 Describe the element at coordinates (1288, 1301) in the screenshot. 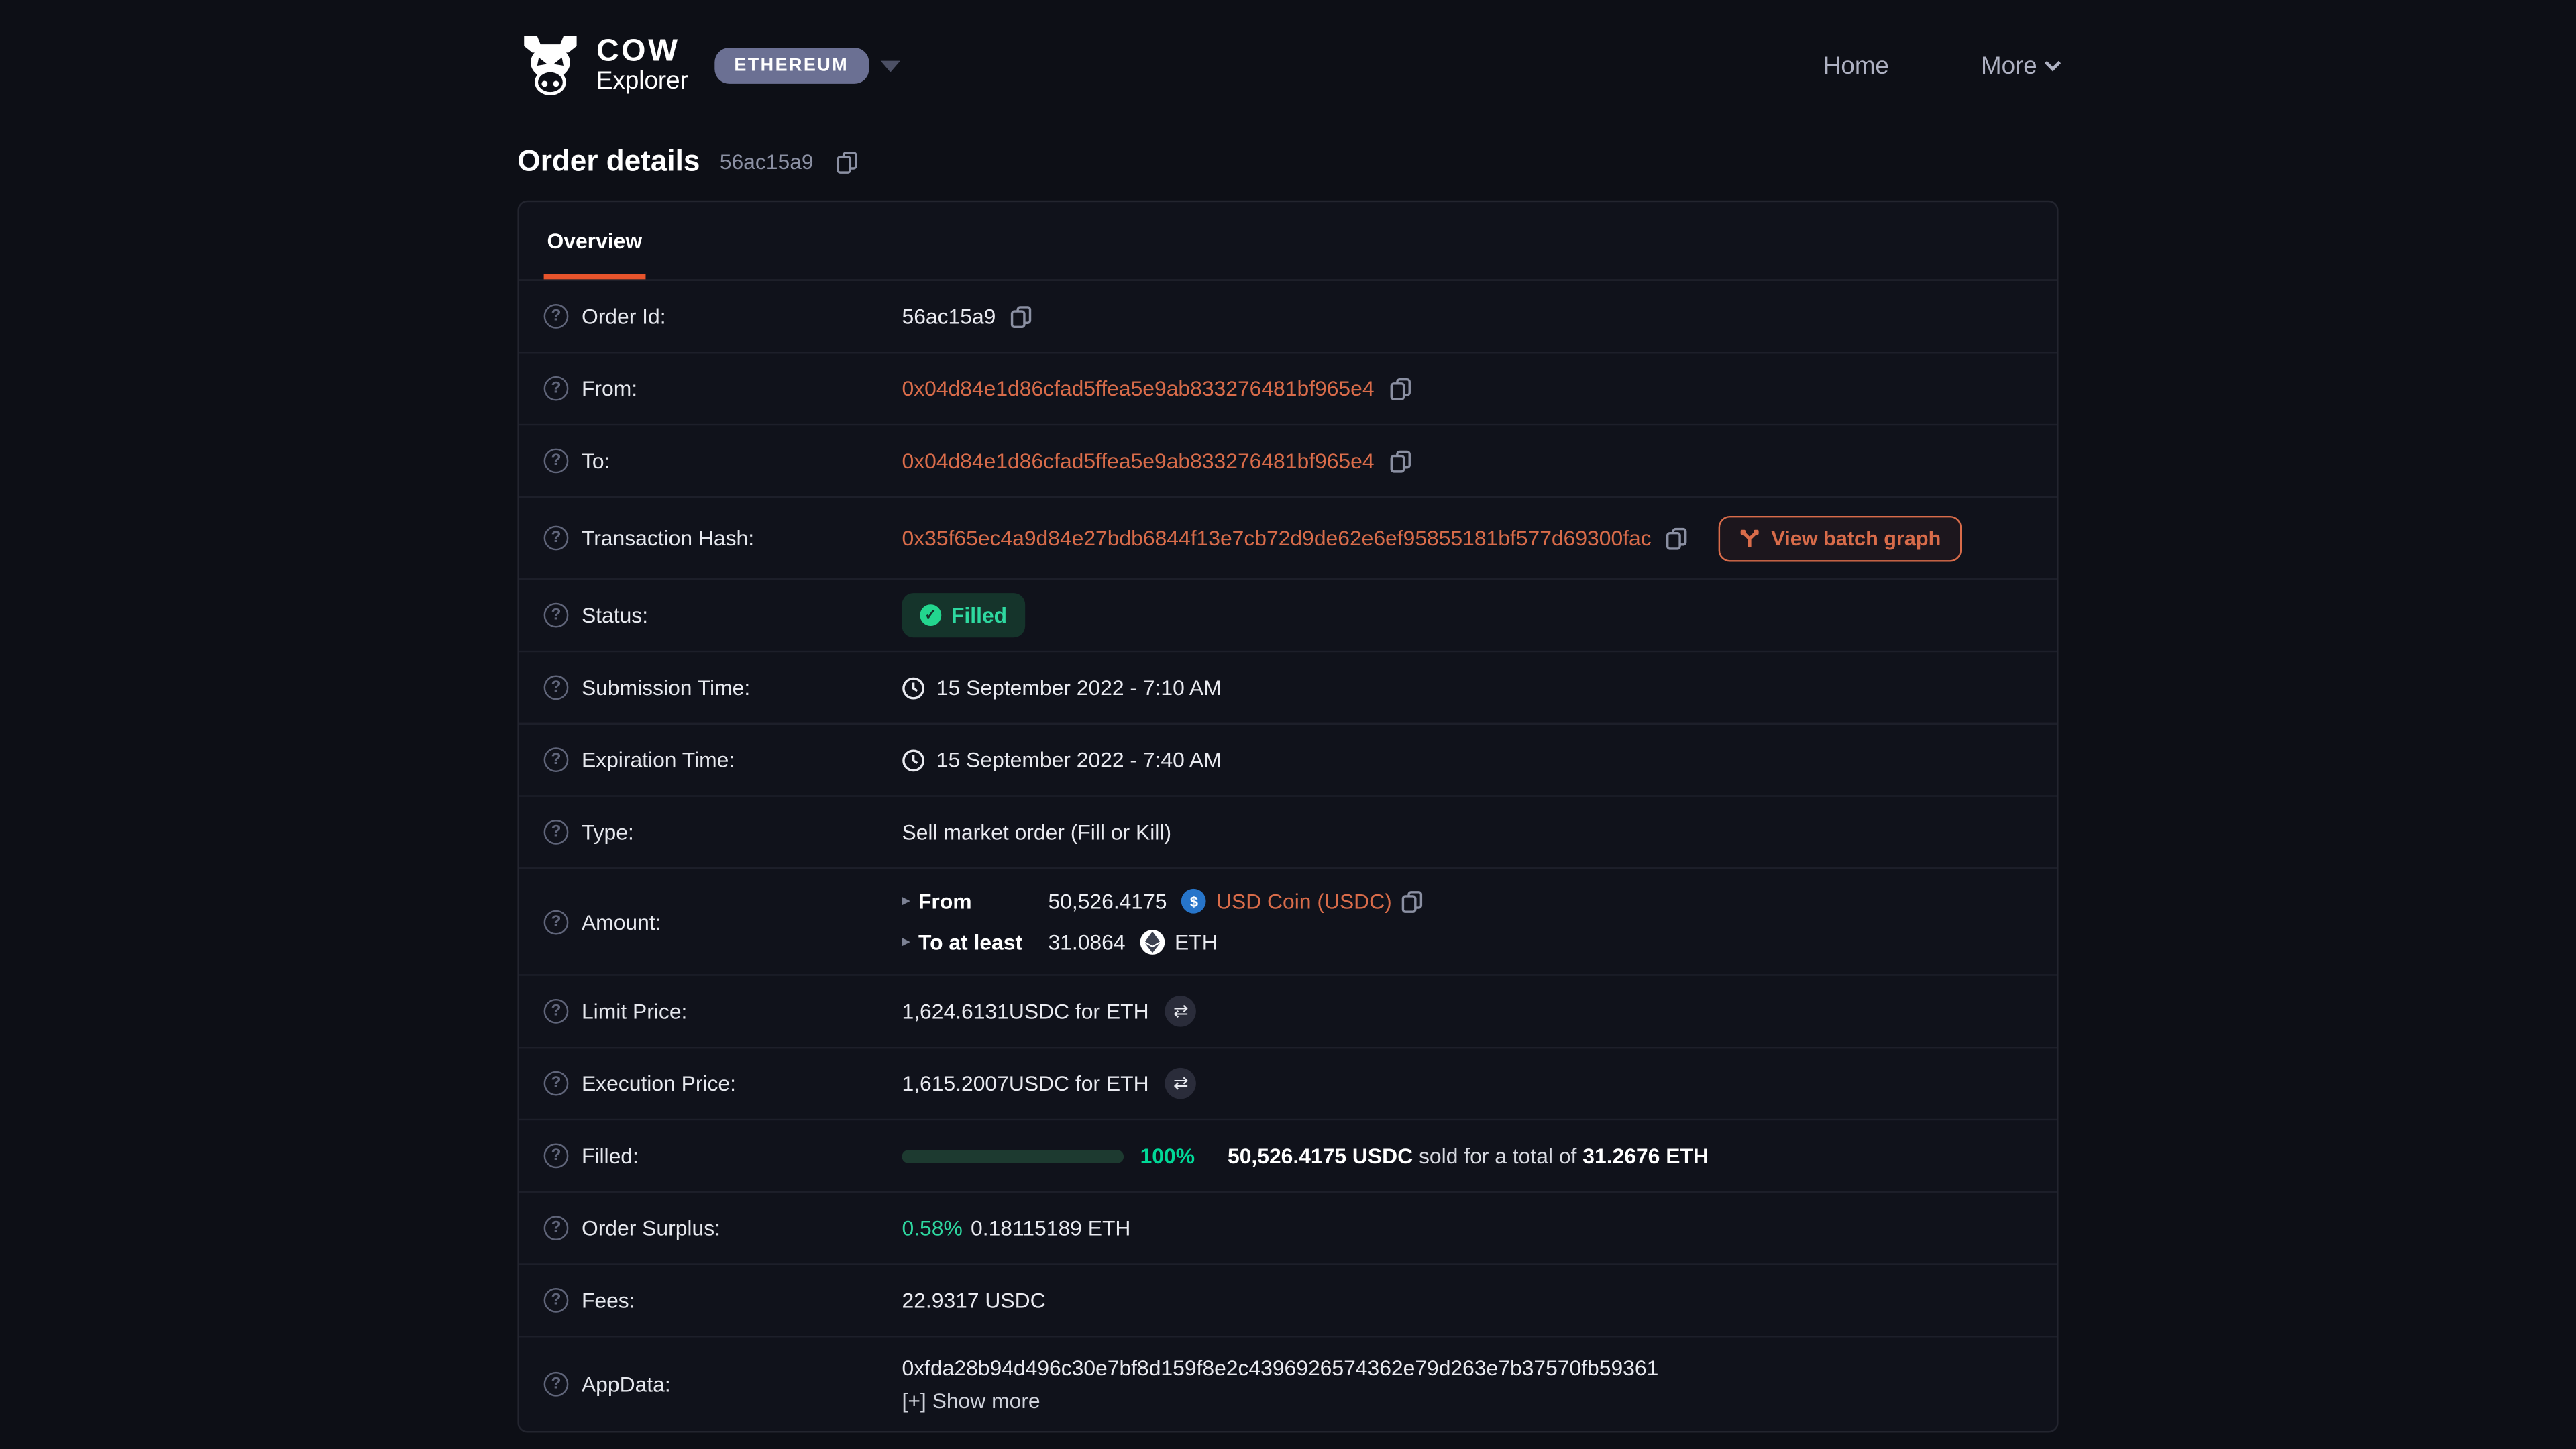

I see `row-fees: ? Fees: 22.9317 USDC` at that location.